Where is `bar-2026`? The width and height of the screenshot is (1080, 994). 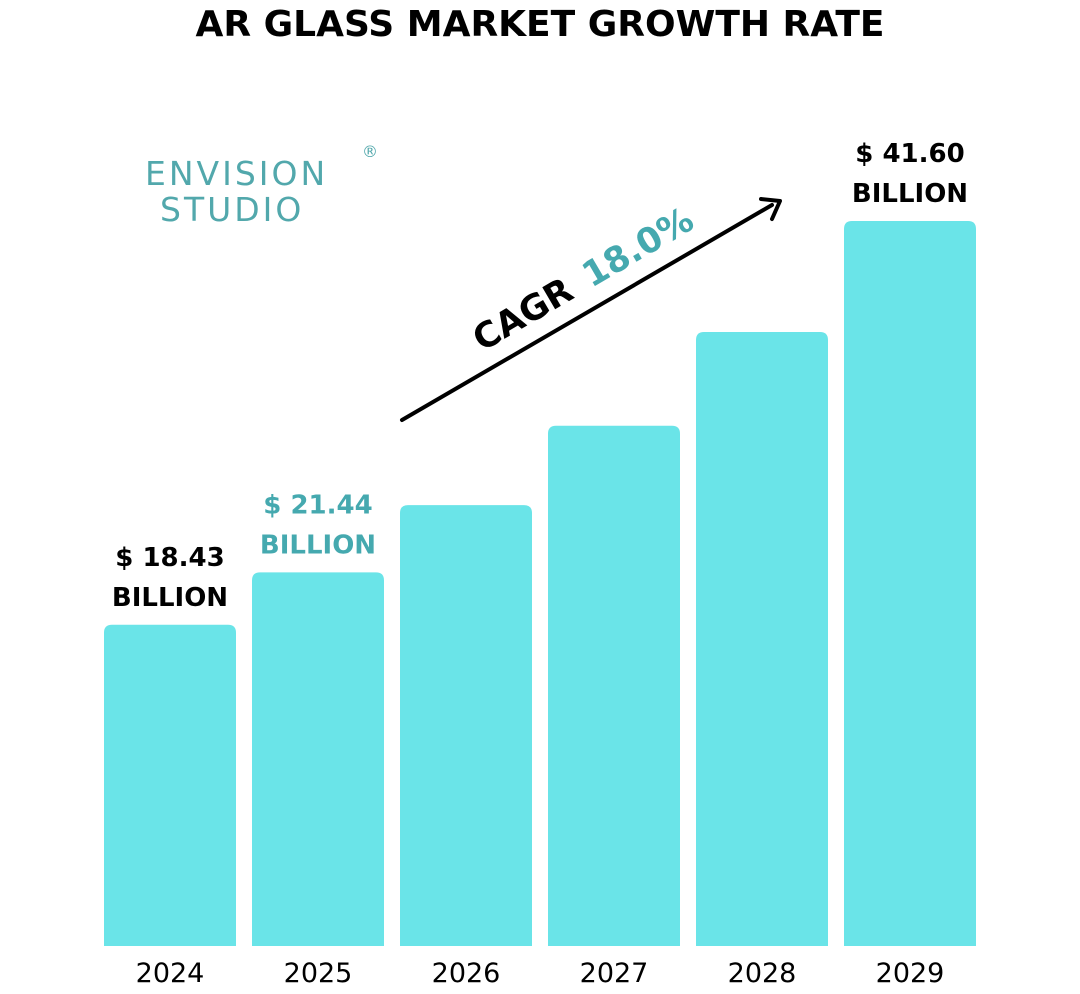 bar-2026 is located at coordinates (466, 725).